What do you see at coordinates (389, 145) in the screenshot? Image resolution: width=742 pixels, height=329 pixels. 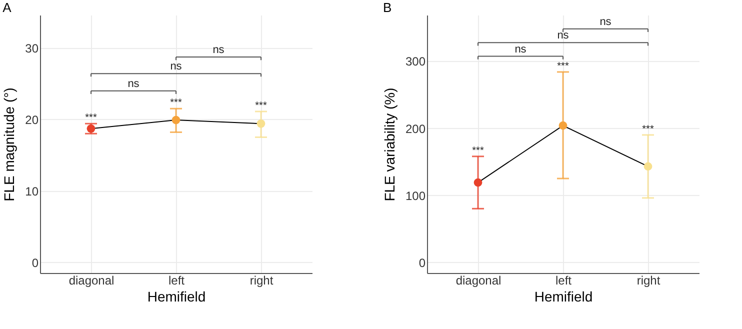 I see `y-axis-title: FLE variability (%)` at bounding box center [389, 145].